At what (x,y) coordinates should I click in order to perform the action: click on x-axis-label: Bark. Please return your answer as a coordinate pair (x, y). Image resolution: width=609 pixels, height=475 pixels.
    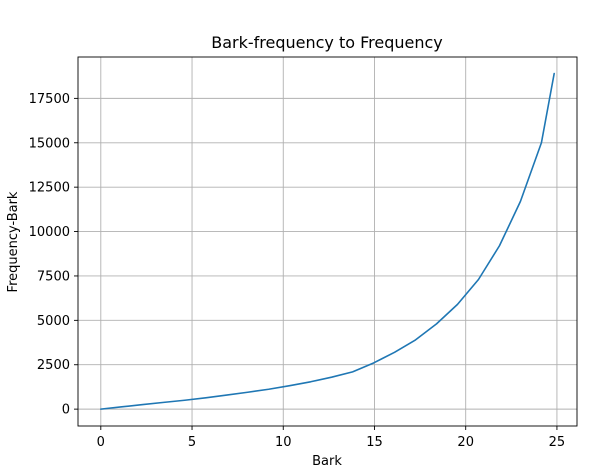
    Looking at the image, I should click on (327, 461).